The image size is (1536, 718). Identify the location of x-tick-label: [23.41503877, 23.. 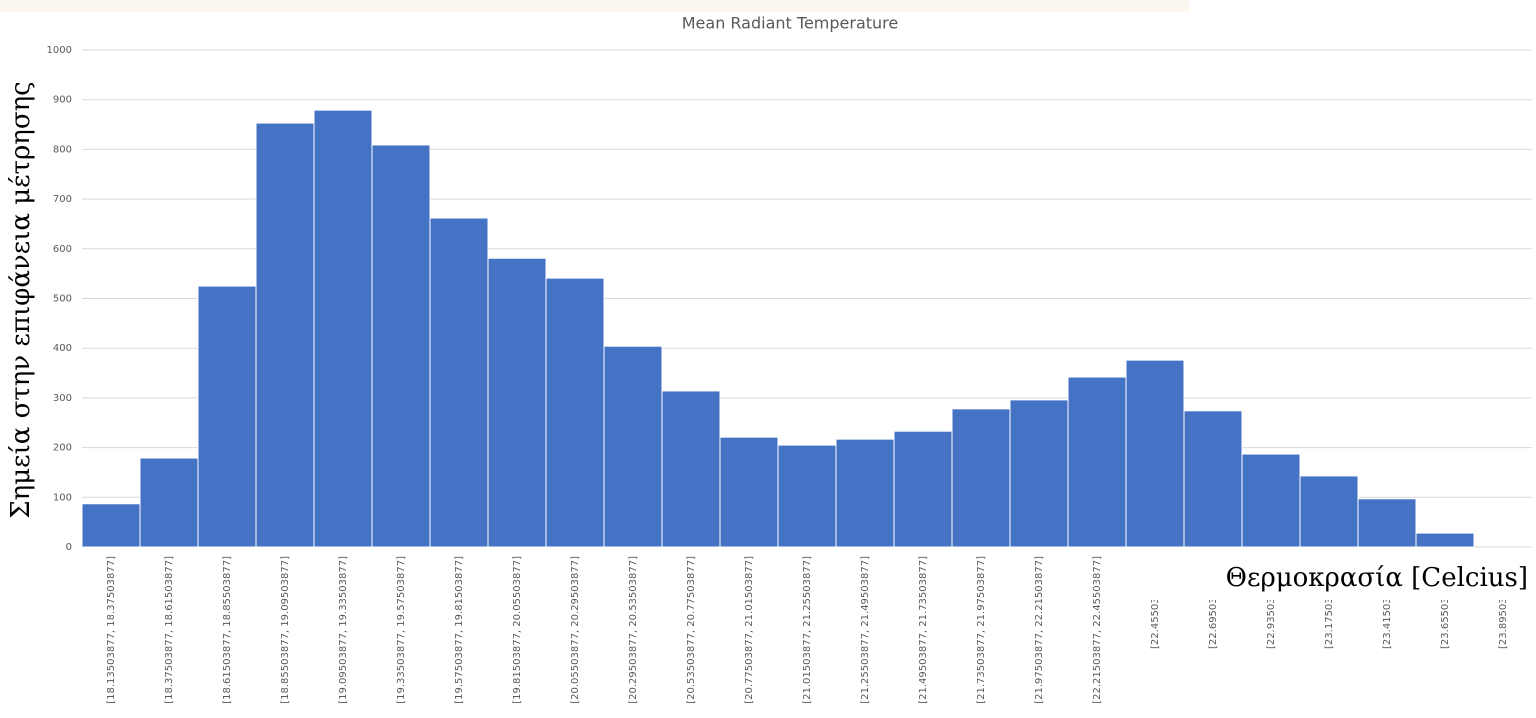
(1387, 602).